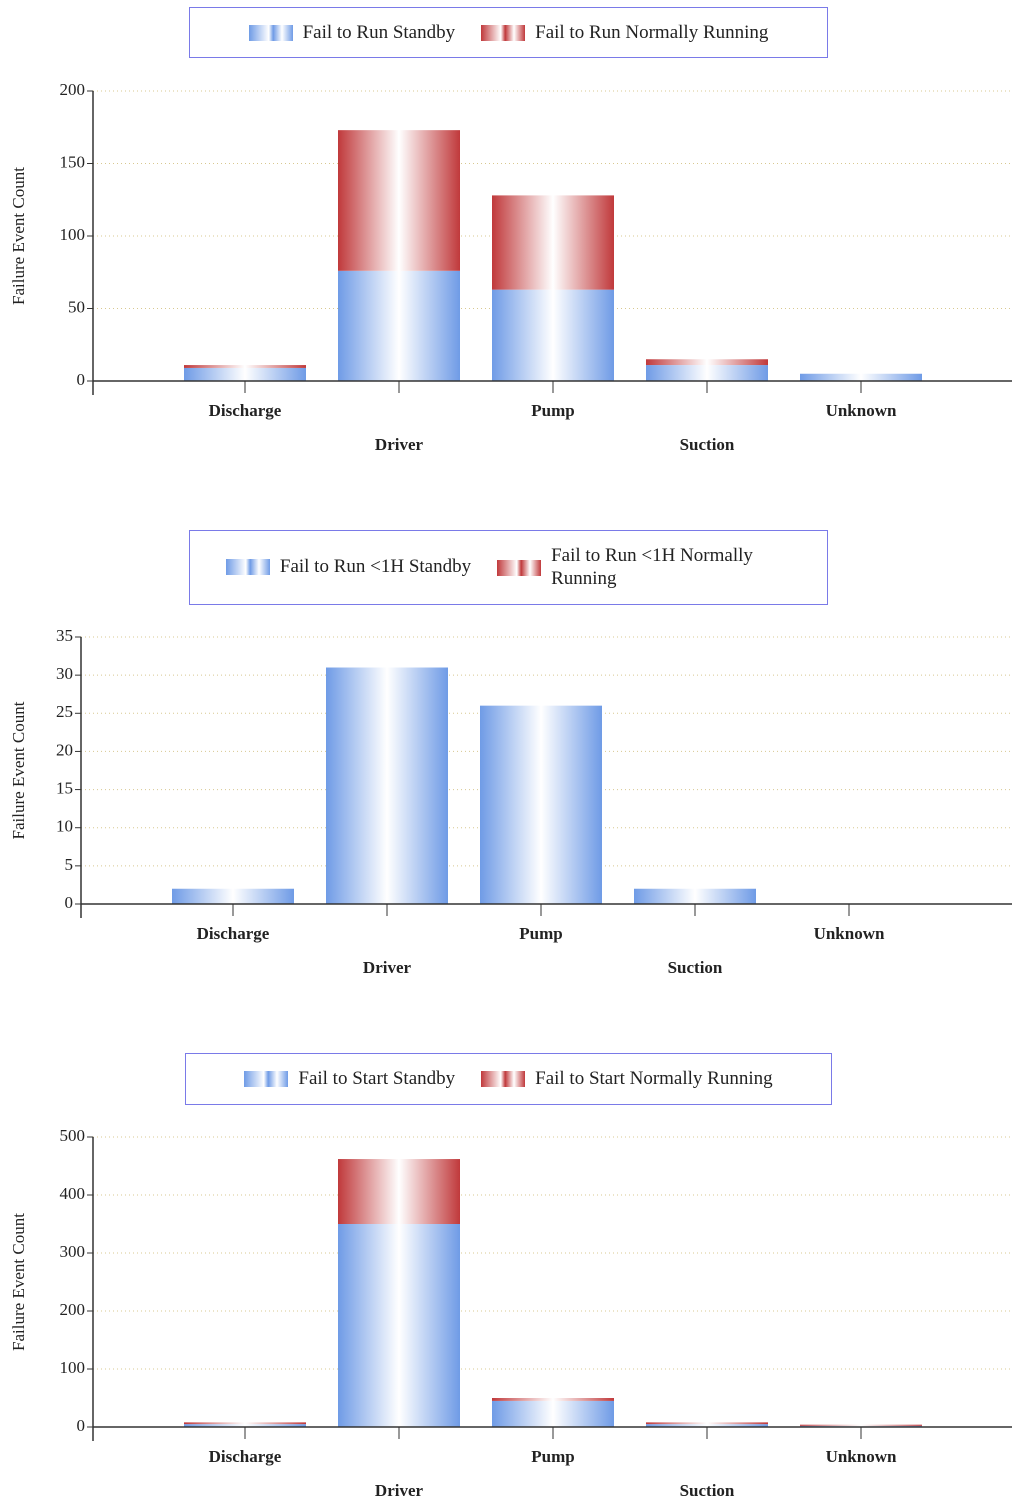  I want to click on legend-label: Fail to Start Standby, so click(377, 1078).